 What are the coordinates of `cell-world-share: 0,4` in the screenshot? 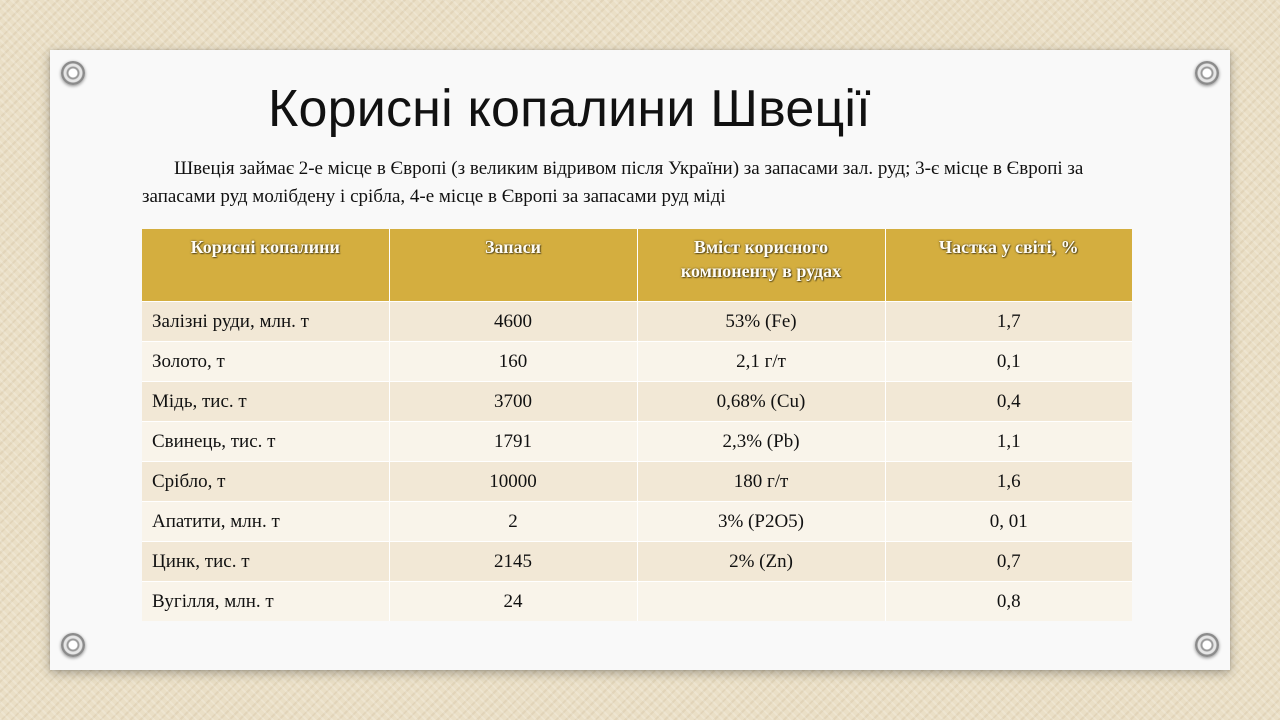 It's located at (1008, 401).